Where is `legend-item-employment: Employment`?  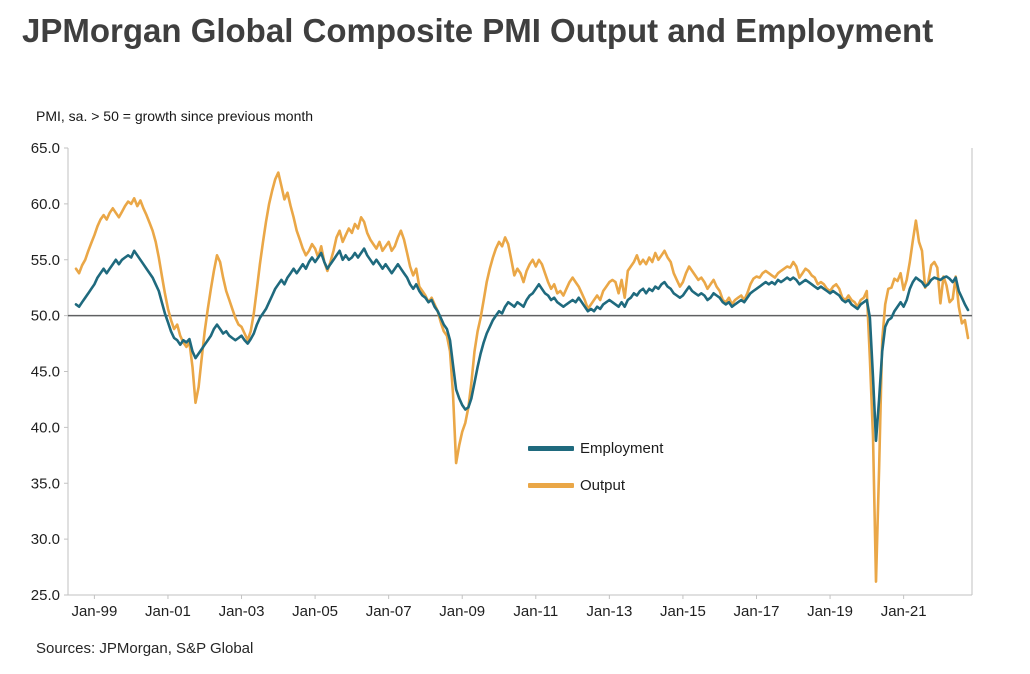
legend-item-employment: Employment is located at coordinates (595, 448).